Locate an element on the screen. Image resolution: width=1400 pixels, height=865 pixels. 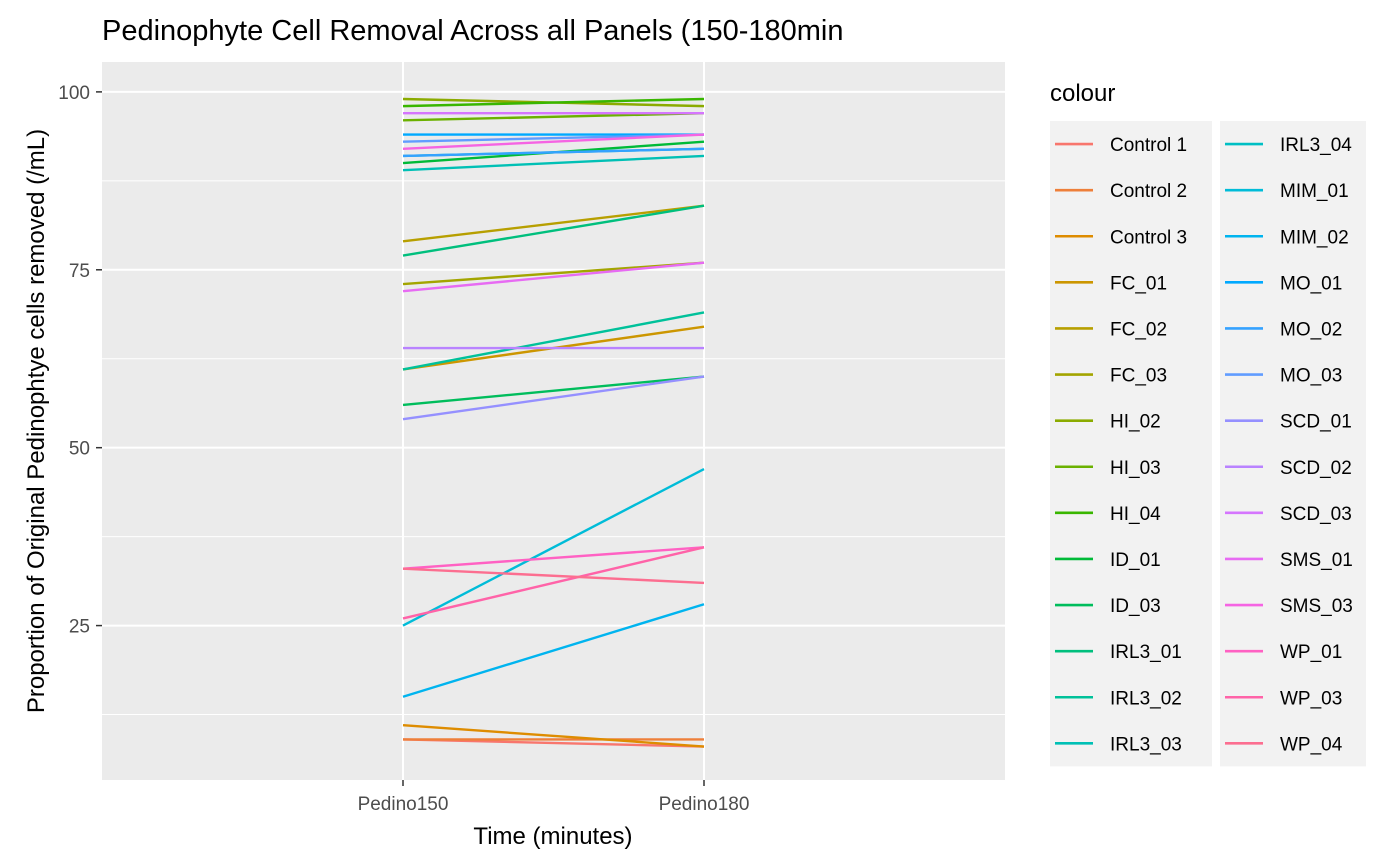
legend-label: MO_03 is located at coordinates (1311, 376).